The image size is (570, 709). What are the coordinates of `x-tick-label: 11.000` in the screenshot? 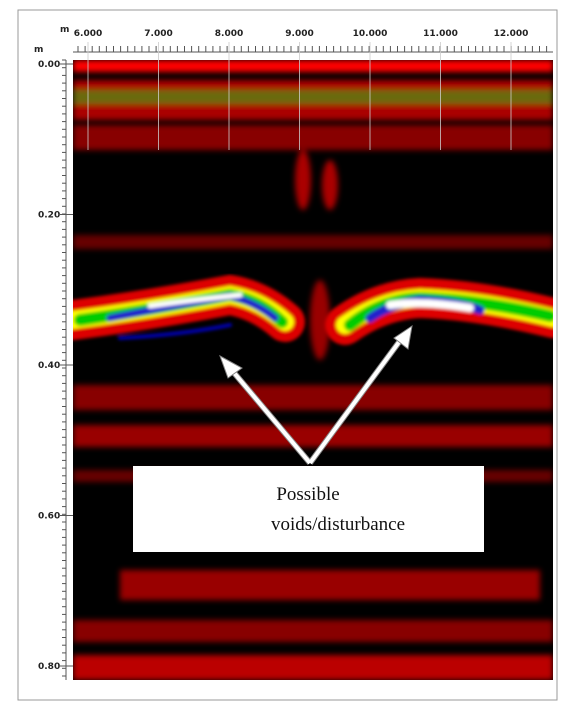 It's located at (440, 34).